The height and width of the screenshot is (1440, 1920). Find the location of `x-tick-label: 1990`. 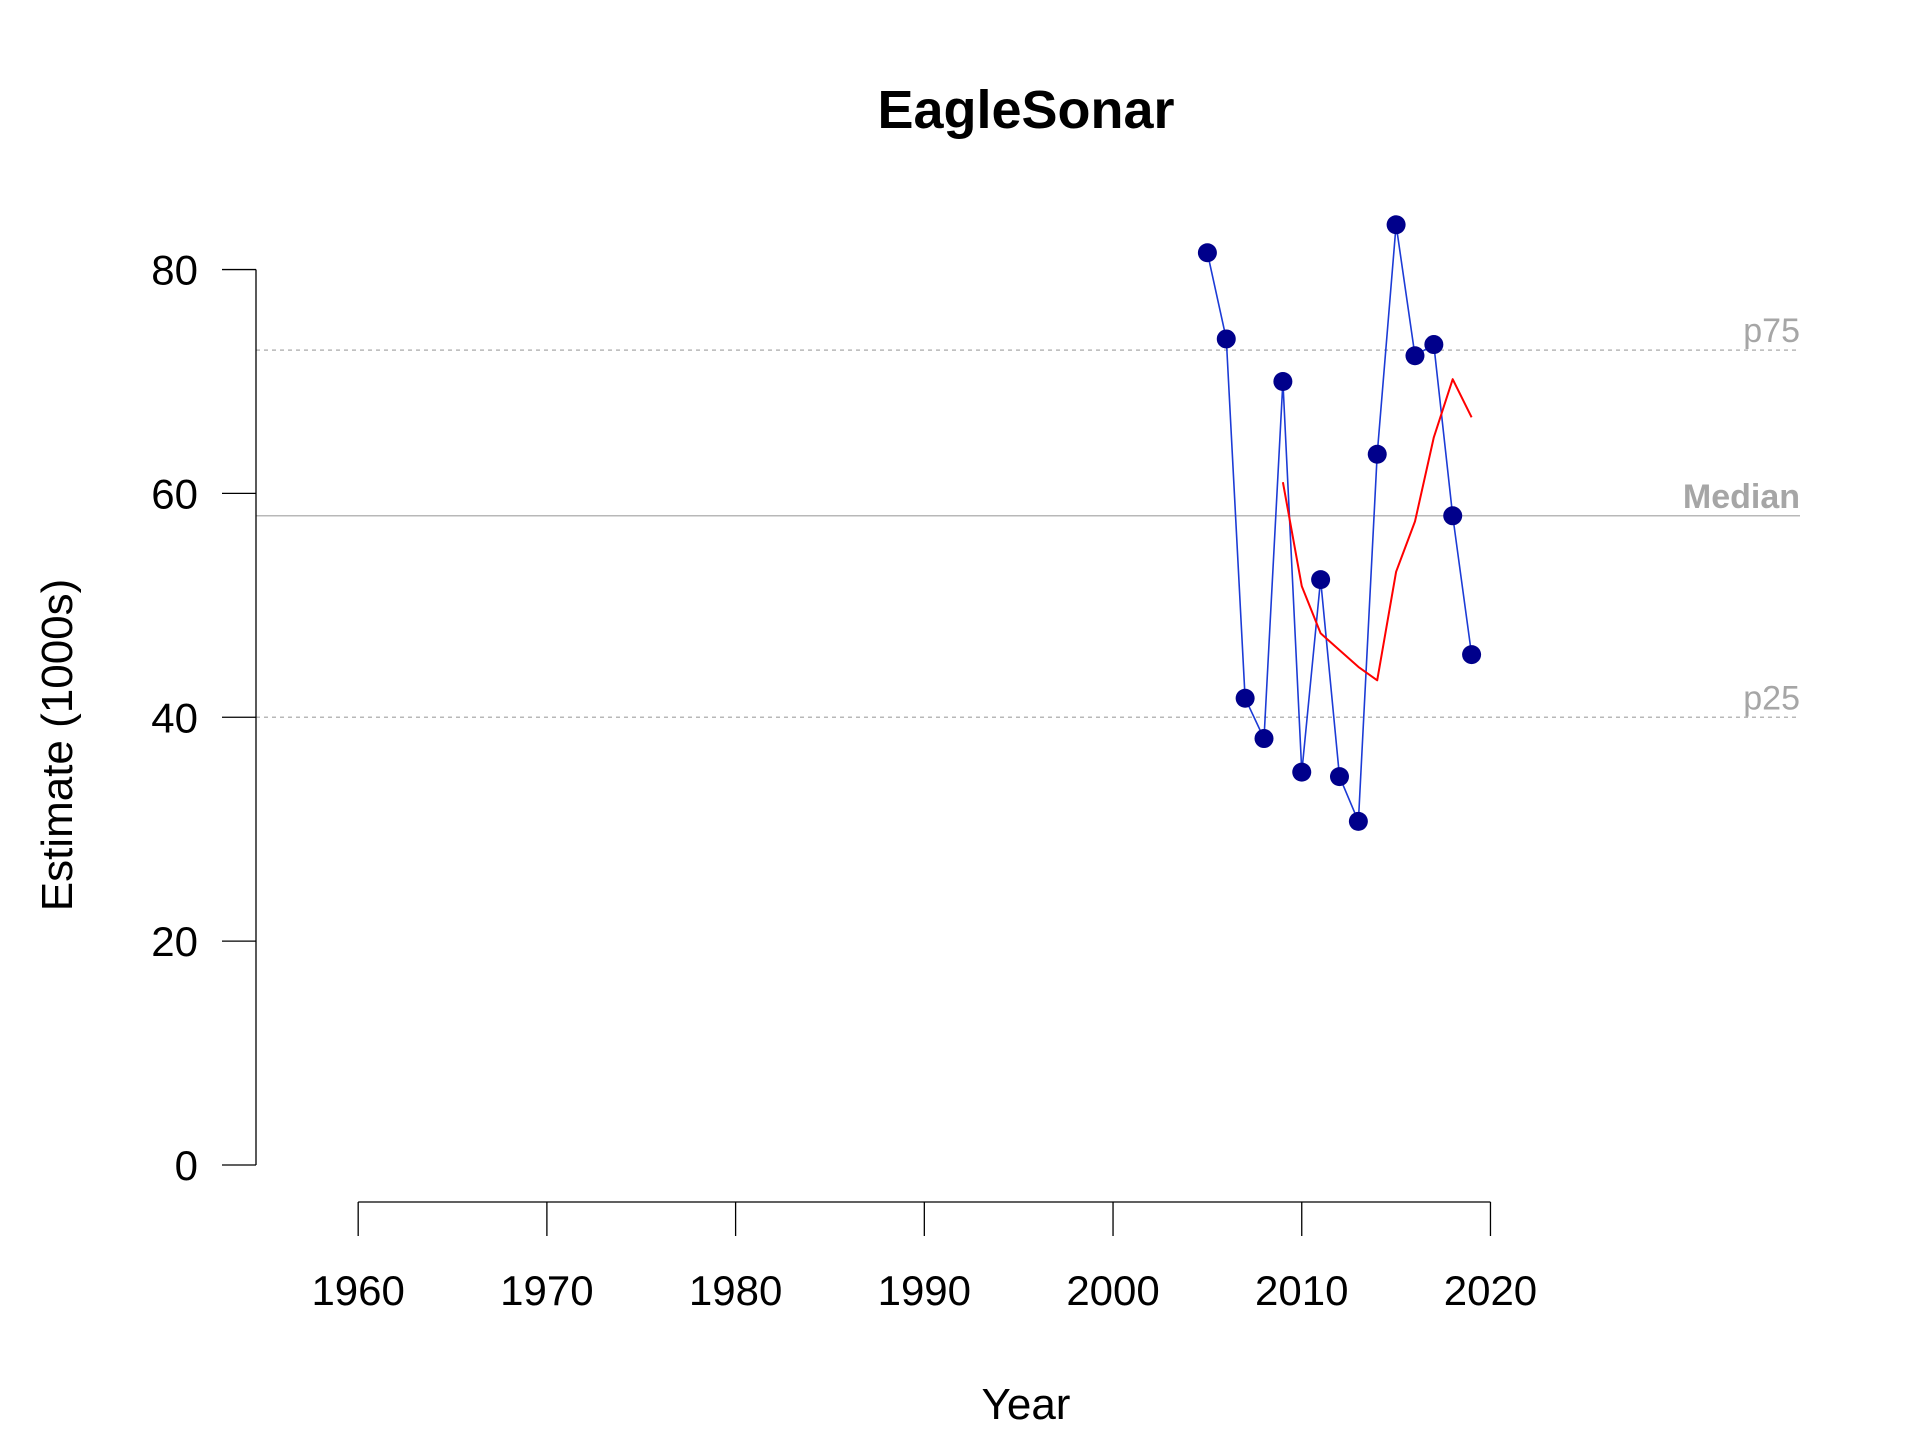

x-tick-label: 1990 is located at coordinates (924, 1290).